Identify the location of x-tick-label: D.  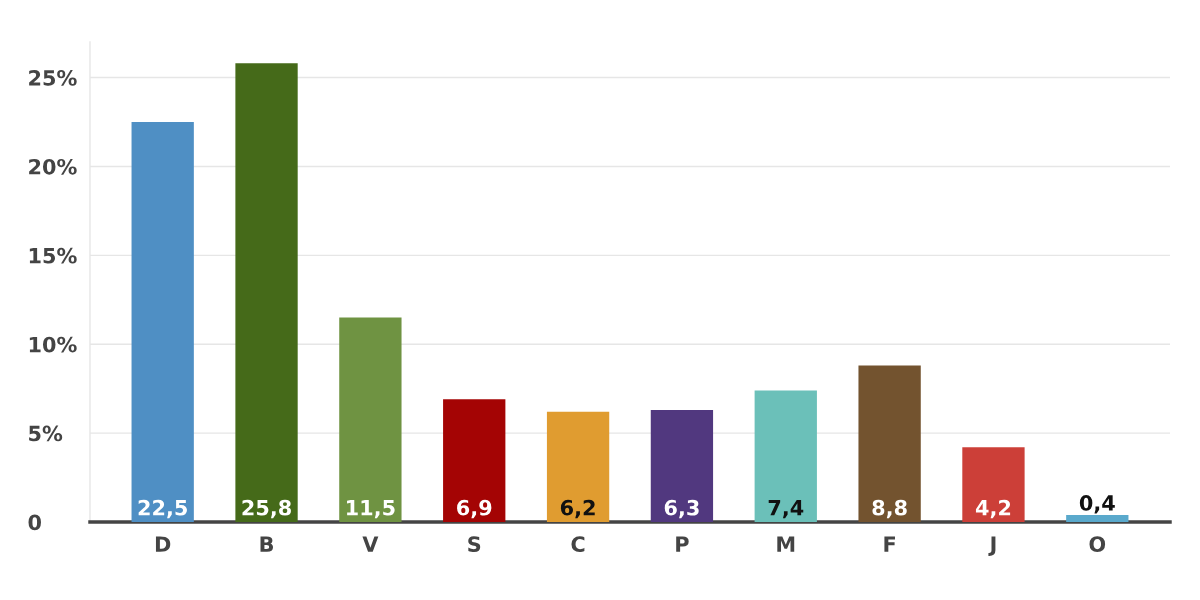
(163, 544).